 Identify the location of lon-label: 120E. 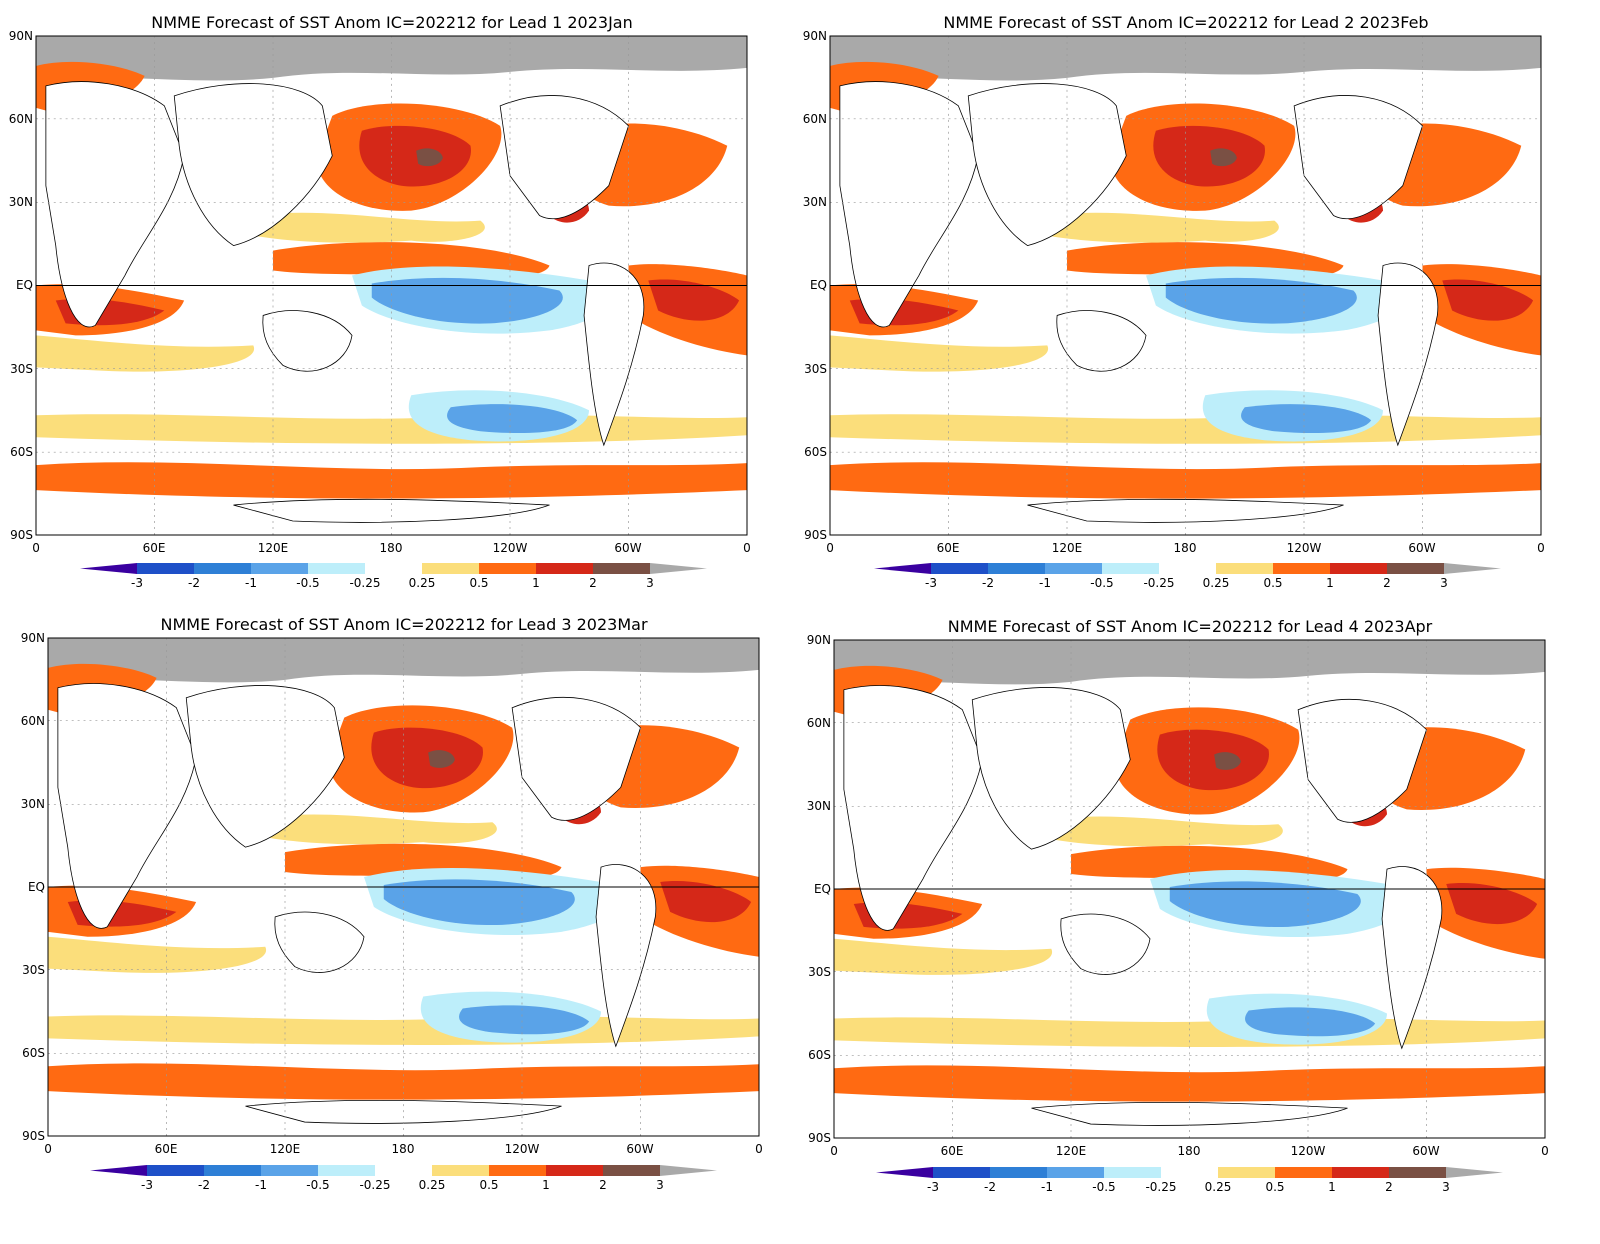
(1067, 548).